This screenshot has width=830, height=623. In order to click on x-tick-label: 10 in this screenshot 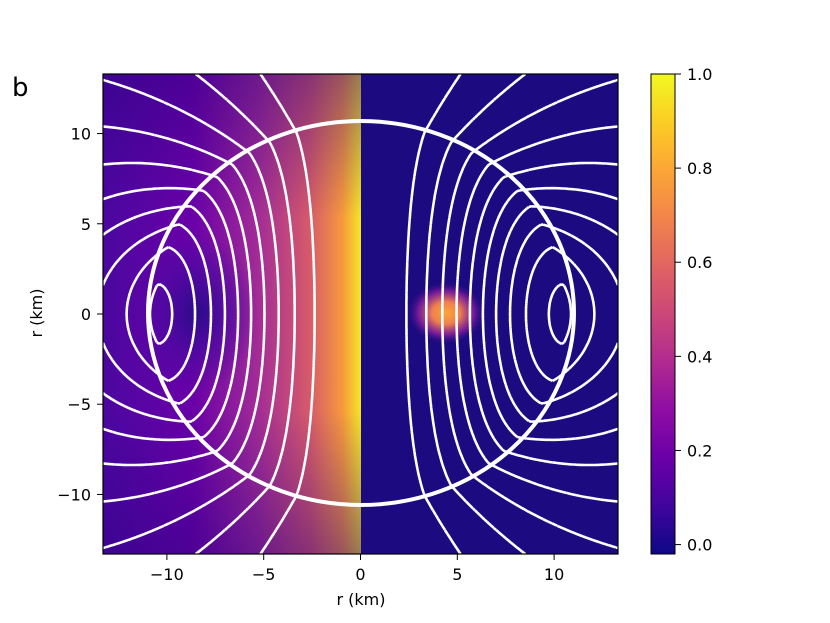, I will do `click(554, 574)`.